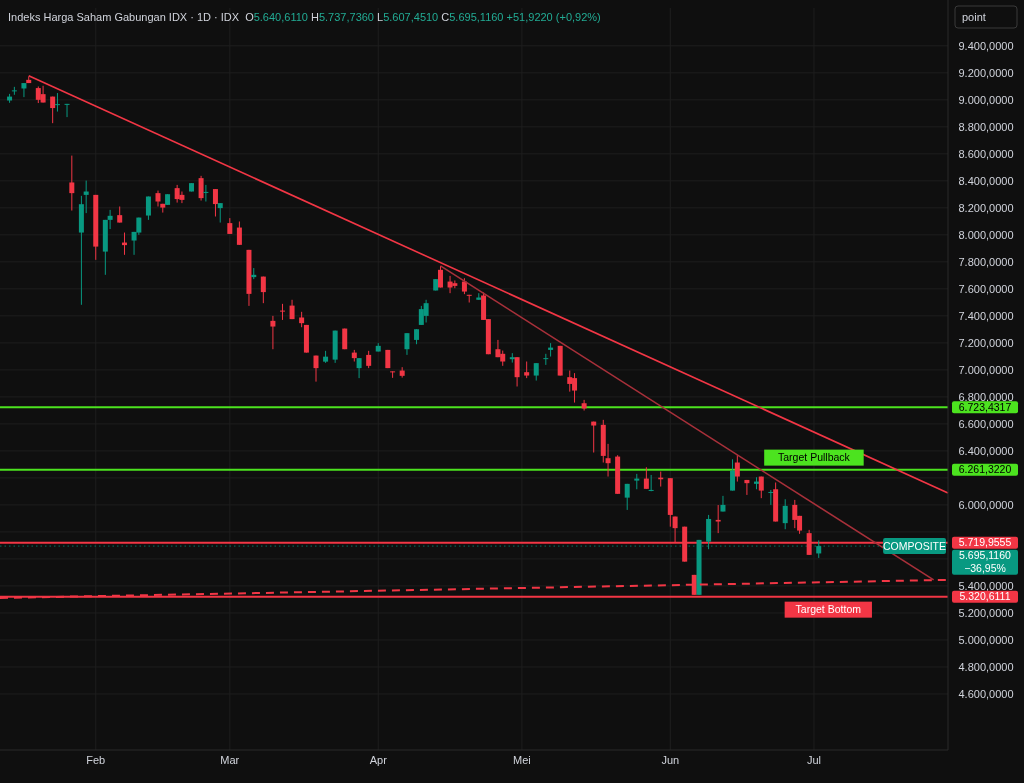 Image resolution: width=1024 pixels, height=783 pixels. I want to click on y-tick-label: 8.400,0000, so click(986, 180).